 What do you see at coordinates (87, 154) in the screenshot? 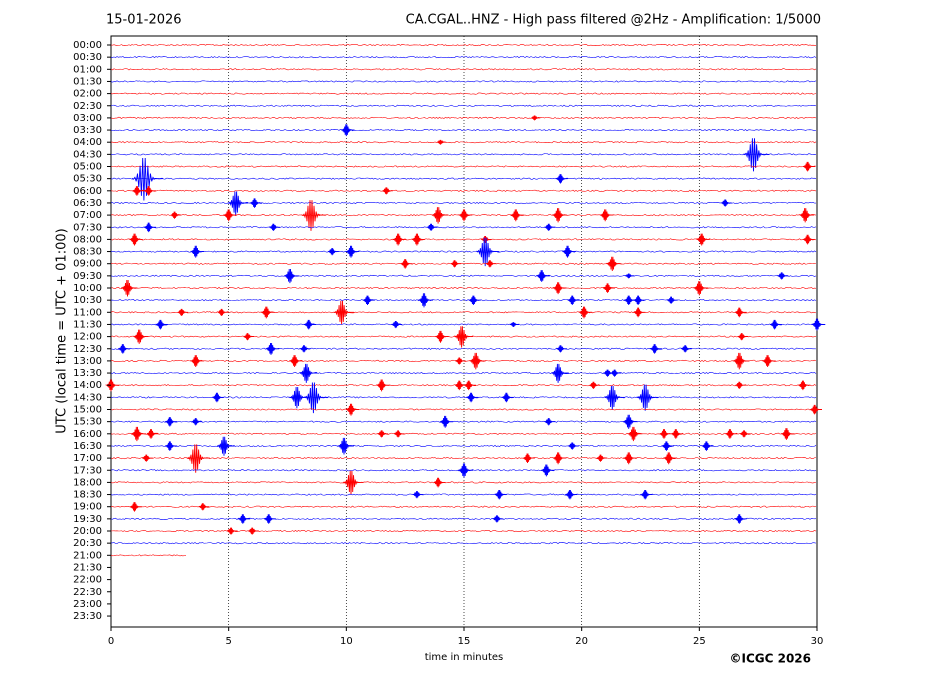
I see `y-tick-label: 04:30` at bounding box center [87, 154].